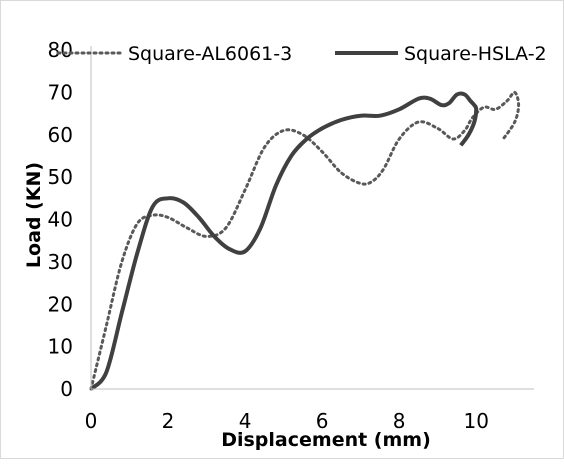  Describe the element at coordinates (60, 135) in the screenshot. I see `y-tick-label: 60` at that location.